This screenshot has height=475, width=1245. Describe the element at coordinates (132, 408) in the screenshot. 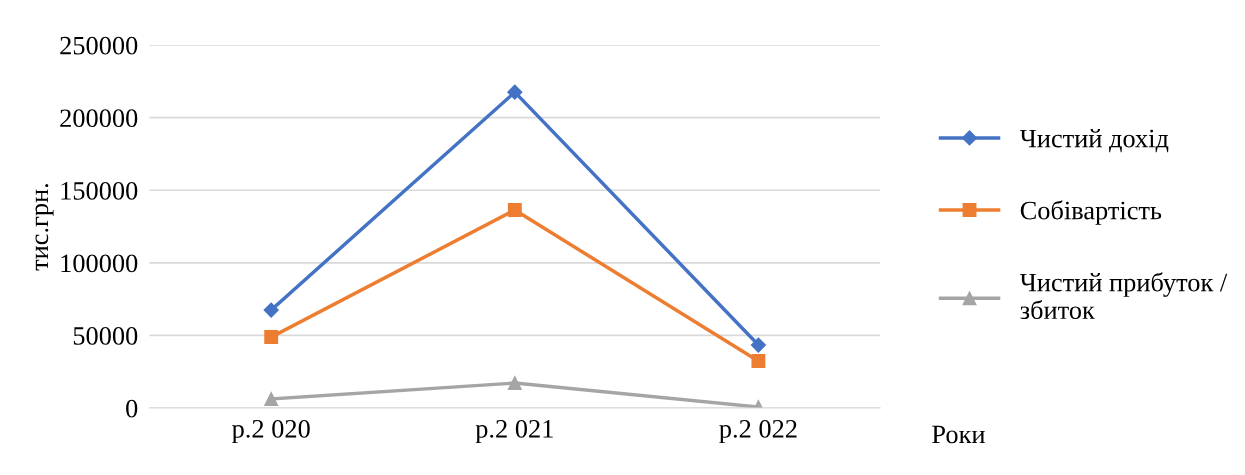

I see `y-tick-label: 0` at that location.